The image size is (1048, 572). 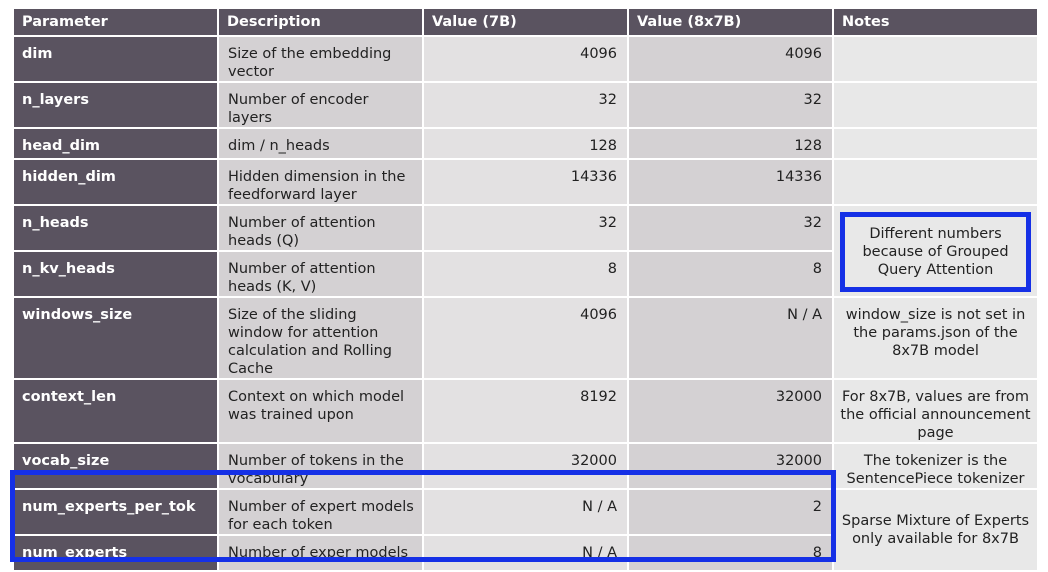 What do you see at coordinates (730, 143) in the screenshot?
I see `value-8x7b-cell: 128` at bounding box center [730, 143].